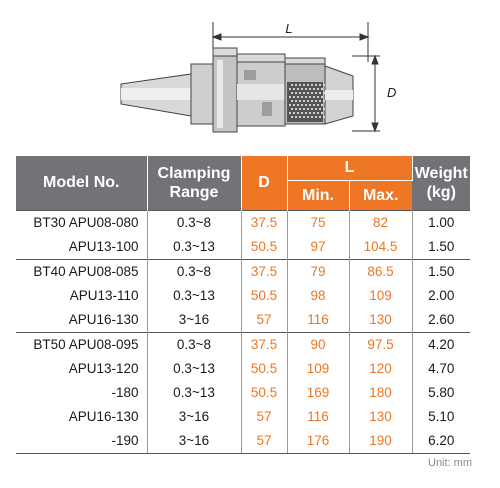  Describe the element at coordinates (441, 192) in the screenshot. I see `header-weight-line2: (kg)` at that location.